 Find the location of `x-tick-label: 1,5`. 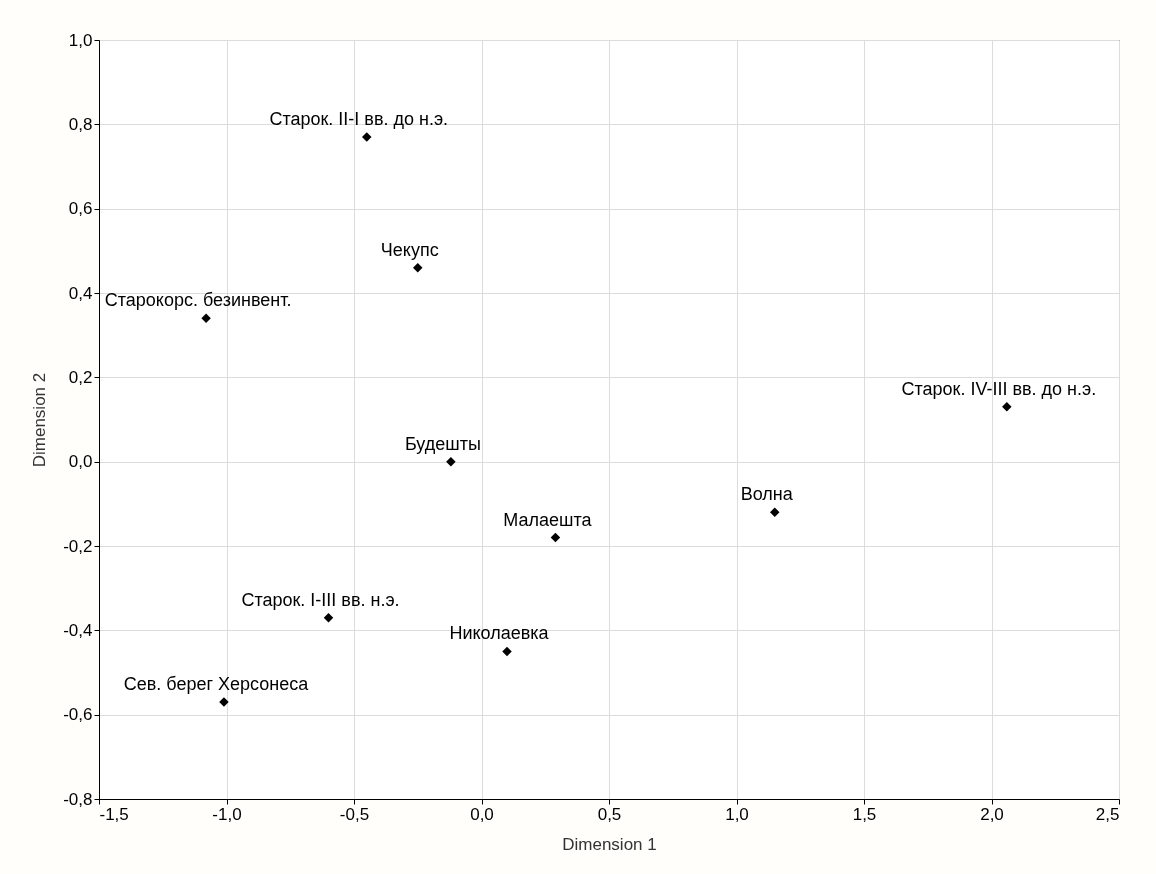

x-tick-label: 1,5 is located at coordinates (864, 814).